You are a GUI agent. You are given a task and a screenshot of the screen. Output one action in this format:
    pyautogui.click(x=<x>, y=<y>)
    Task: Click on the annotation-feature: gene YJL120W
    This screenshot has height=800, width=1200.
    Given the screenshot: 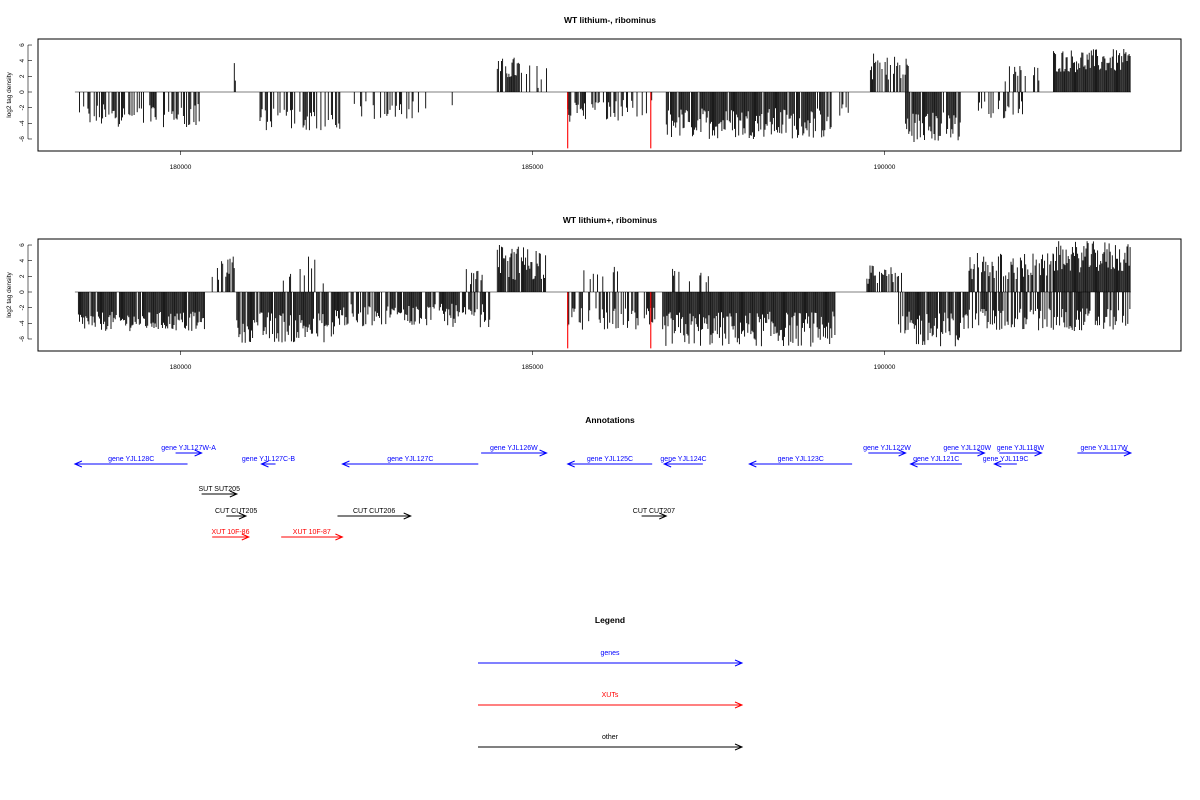 What is the action you would take?
    pyautogui.click(x=967, y=451)
    